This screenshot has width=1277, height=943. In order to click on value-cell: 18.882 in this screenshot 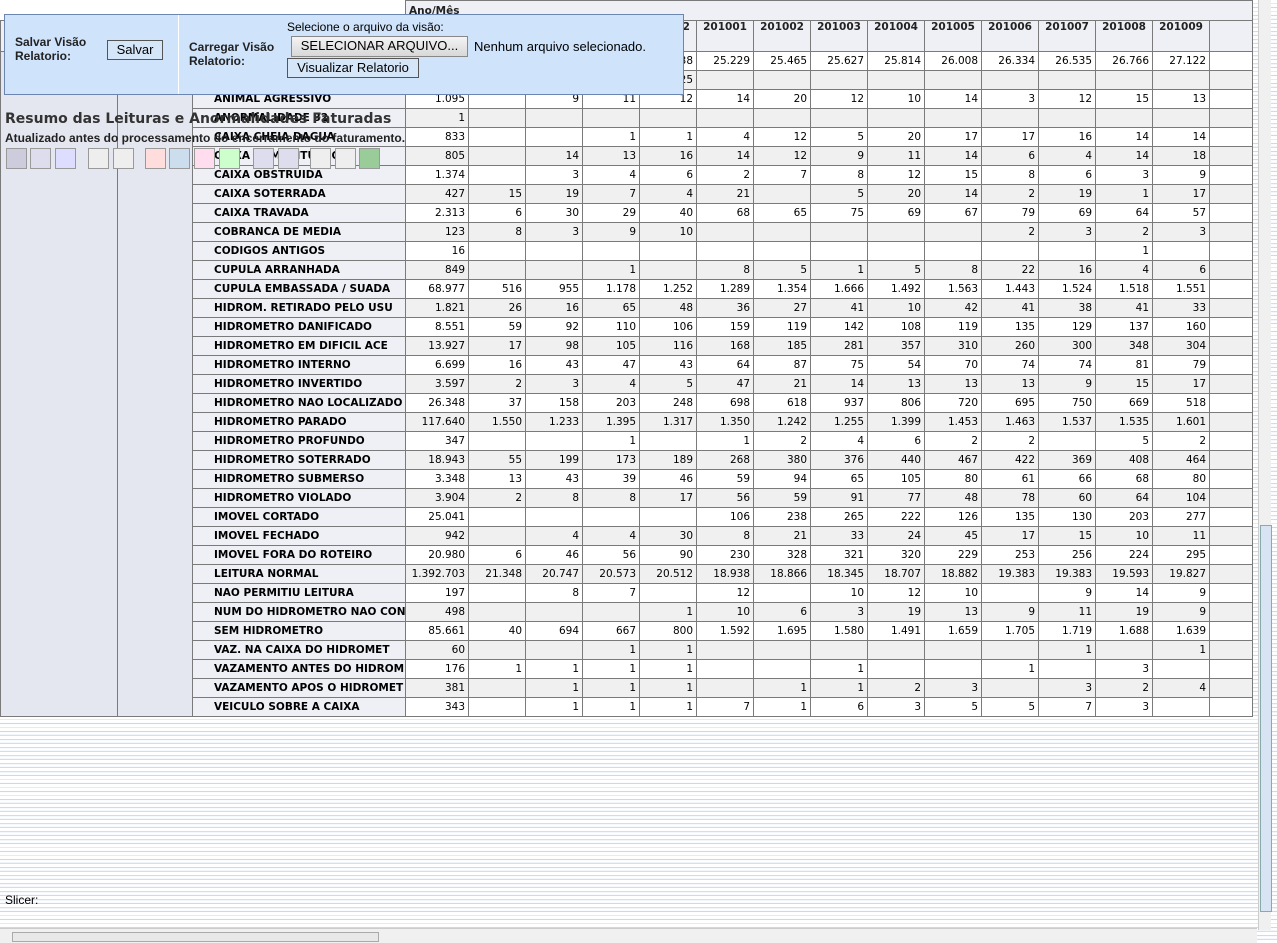, I will do `click(953, 574)`.